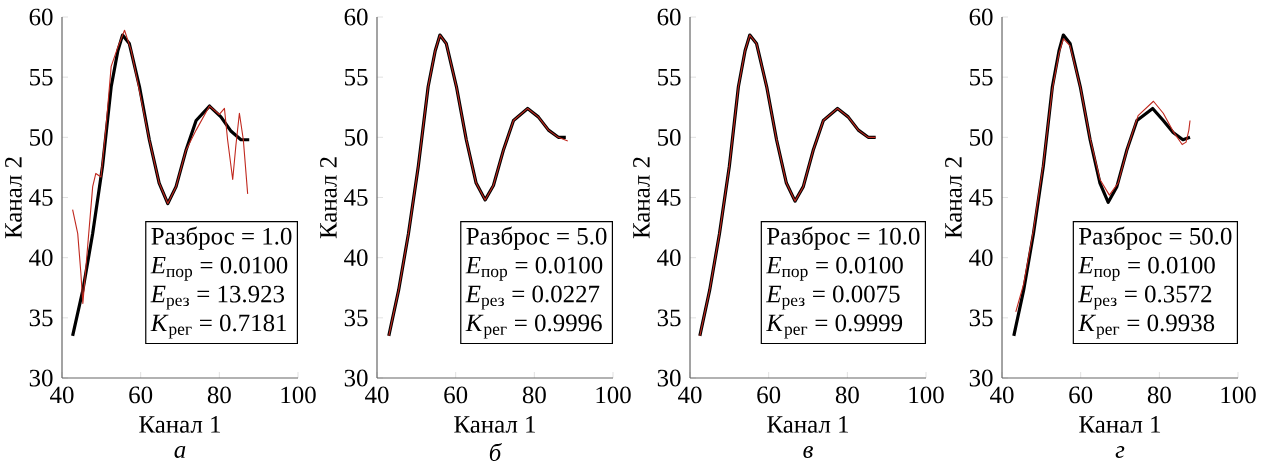 This screenshot has width=1268, height=466. Describe the element at coordinates (221, 238) in the screenshot. I see `annotation: Разброс = 1.0` at that location.